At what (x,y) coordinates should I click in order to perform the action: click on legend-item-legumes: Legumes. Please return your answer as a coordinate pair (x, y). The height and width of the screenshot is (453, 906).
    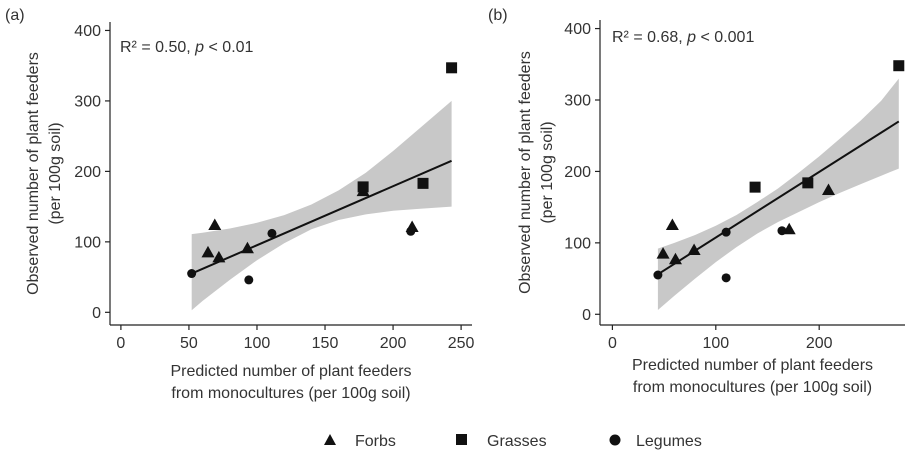
    Looking at the image, I should click on (655, 441).